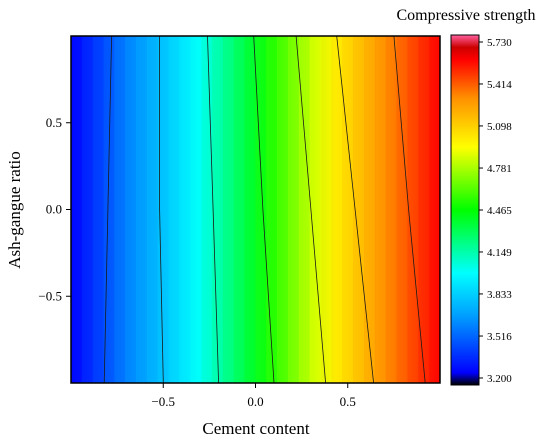  Describe the element at coordinates (255, 428) in the screenshot. I see `x-axis-title: Cement content` at that location.